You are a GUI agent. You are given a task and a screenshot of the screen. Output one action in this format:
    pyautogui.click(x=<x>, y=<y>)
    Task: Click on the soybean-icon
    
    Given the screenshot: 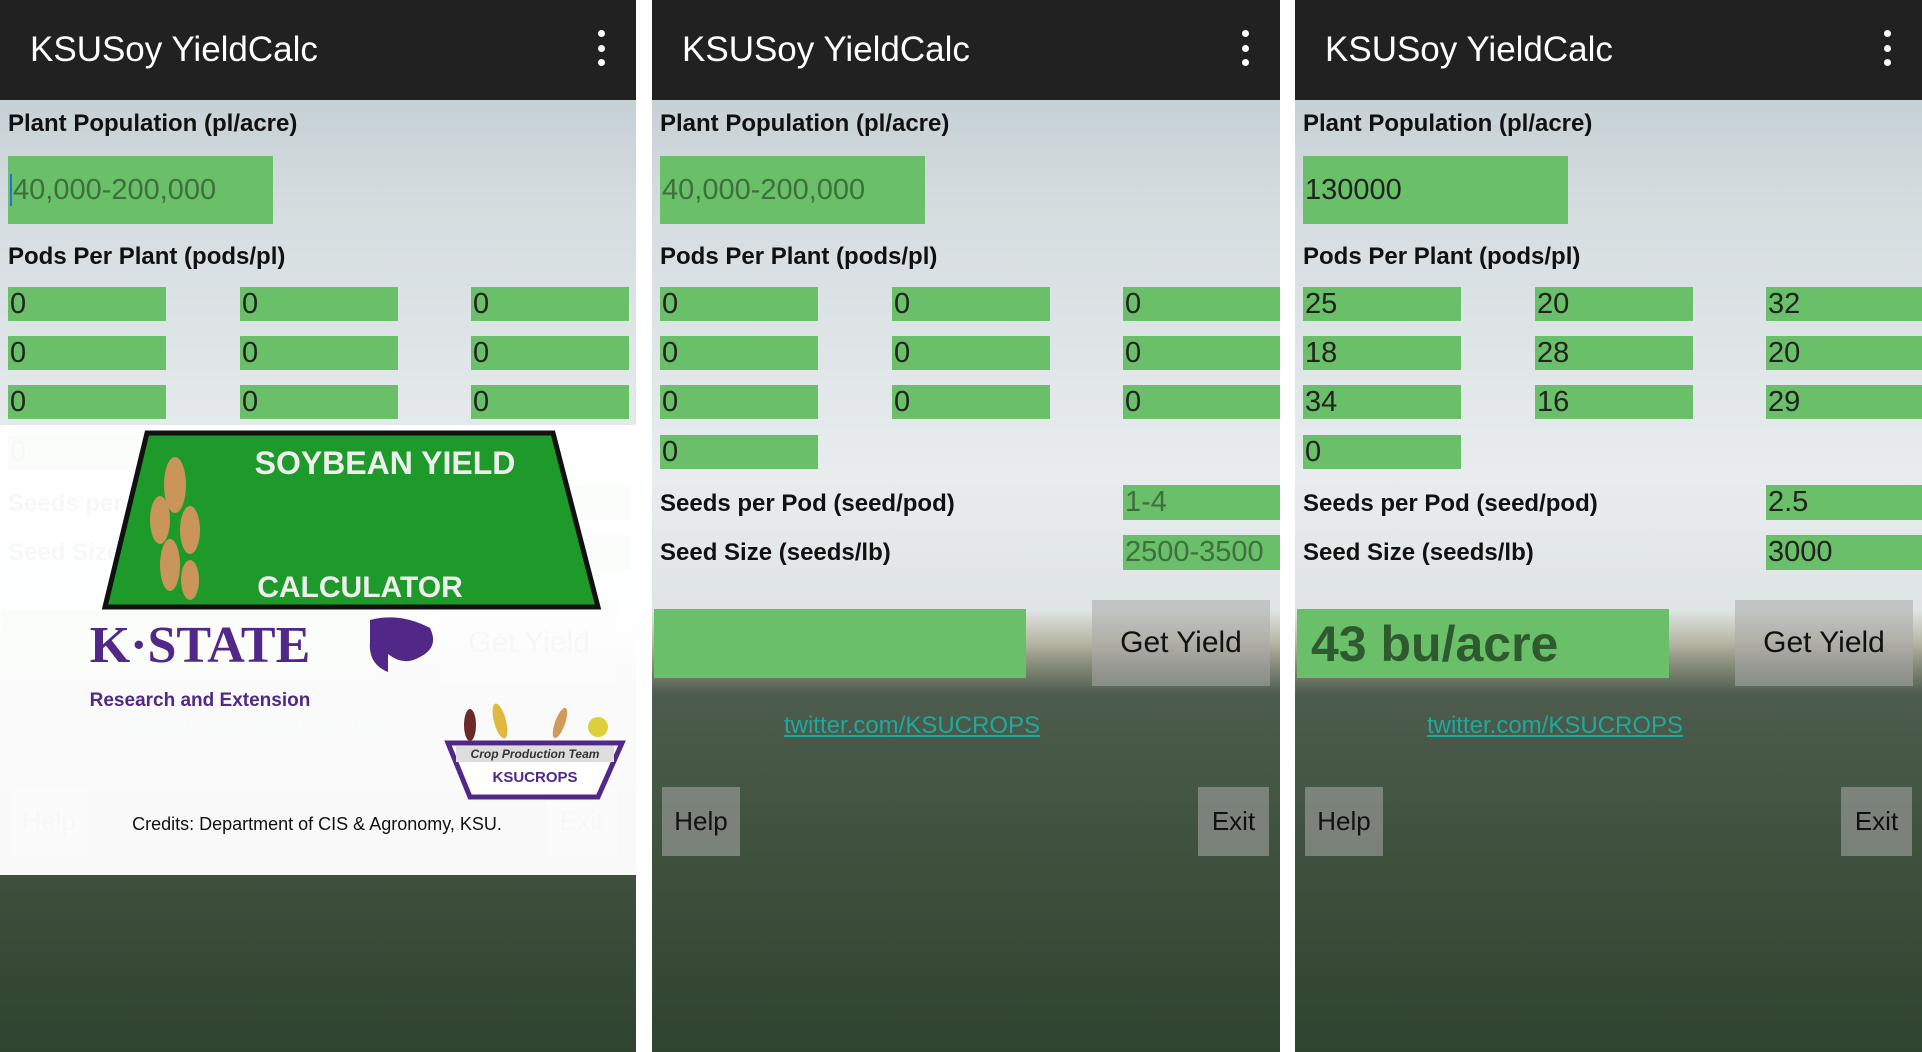 What is the action you would take?
    pyautogui.click(x=560, y=723)
    